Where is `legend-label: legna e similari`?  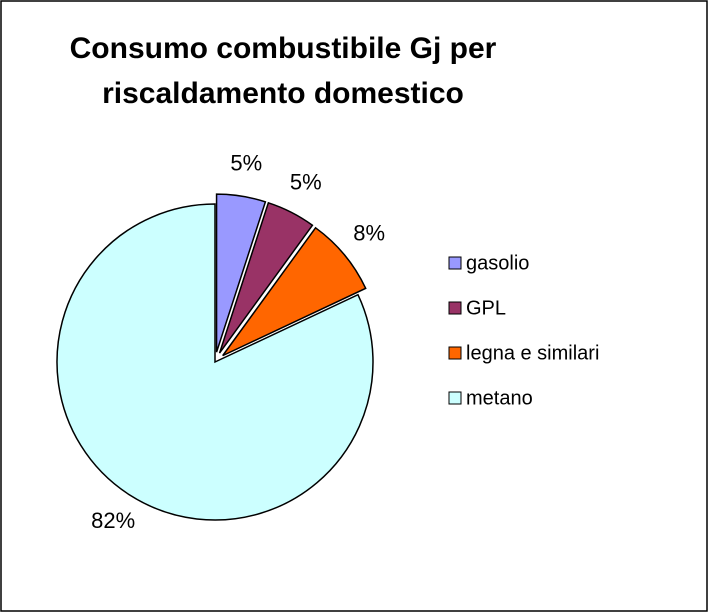
legend-label: legna e similari is located at coordinates (532, 353).